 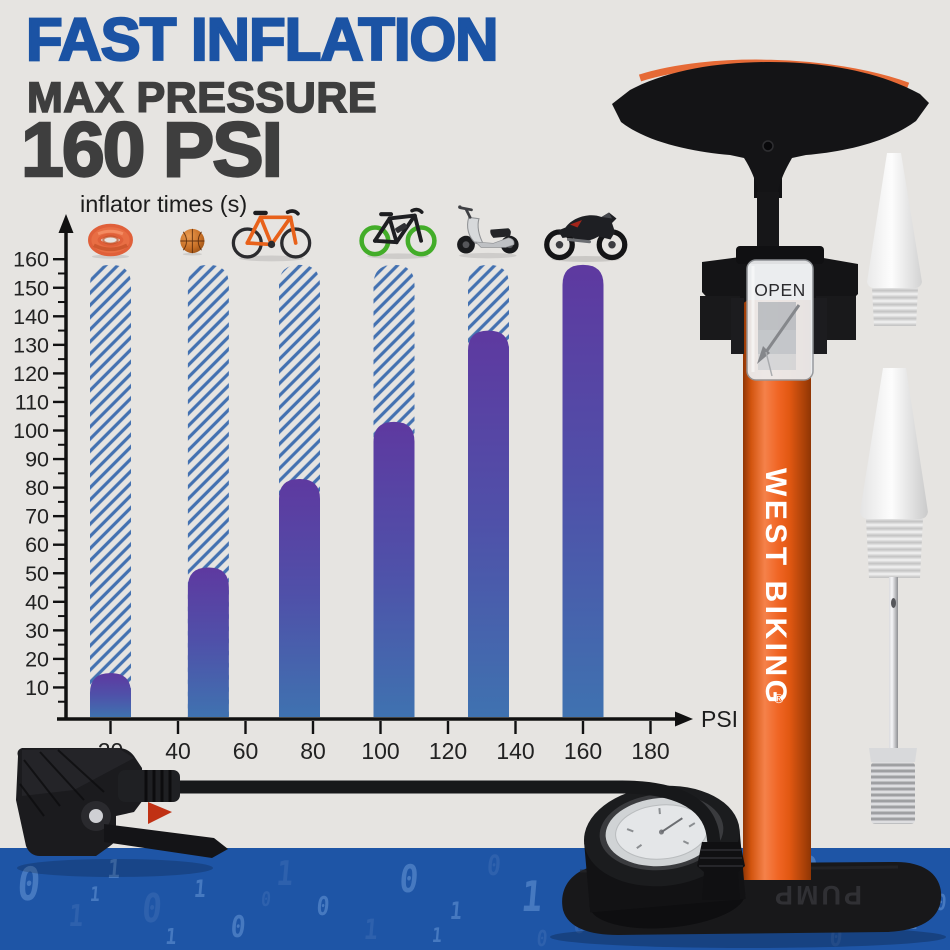 I want to click on x-tick-label: 120, so click(x=448, y=751).